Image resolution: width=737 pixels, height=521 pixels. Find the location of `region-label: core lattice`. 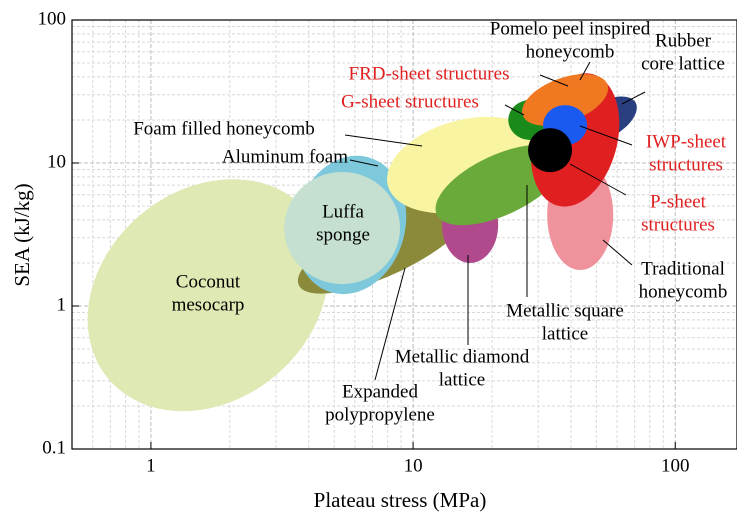

region-label: core lattice is located at coordinates (683, 63).